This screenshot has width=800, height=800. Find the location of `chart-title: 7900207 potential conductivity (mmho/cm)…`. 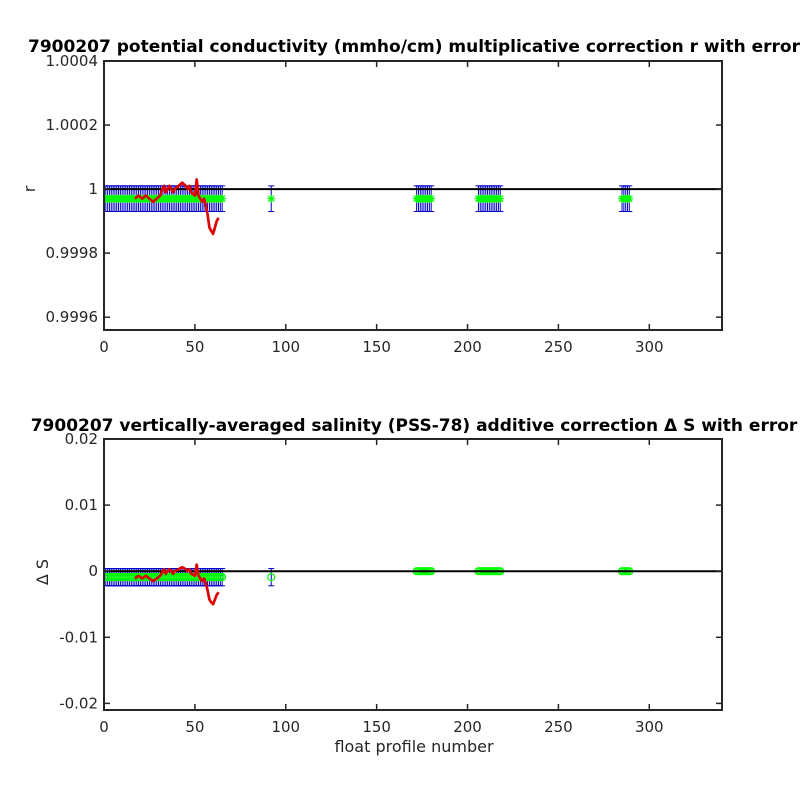

chart-title: 7900207 potential conductivity (mmho/cm)… is located at coordinates (414, 47).